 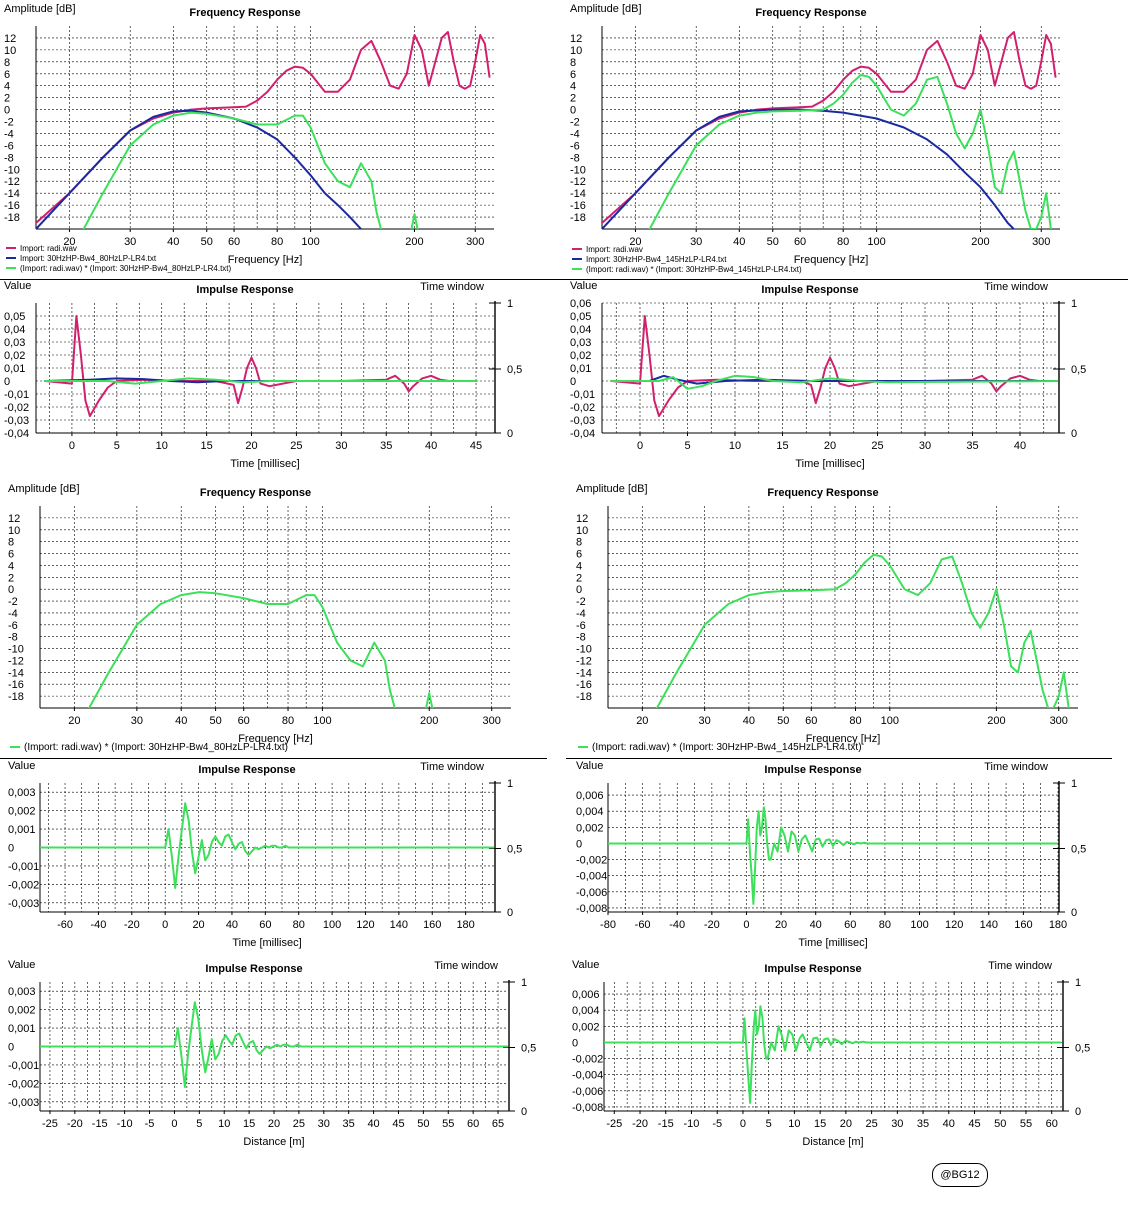 I want to click on y-tick-label: 2, so click(x=7, y=99).